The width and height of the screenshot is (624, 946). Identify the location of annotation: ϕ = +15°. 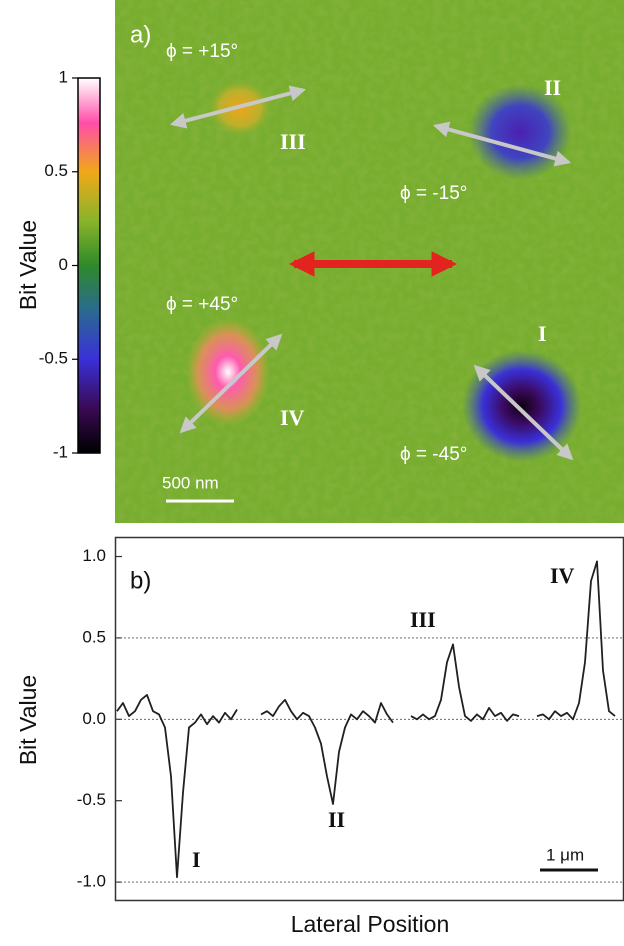
(202, 51).